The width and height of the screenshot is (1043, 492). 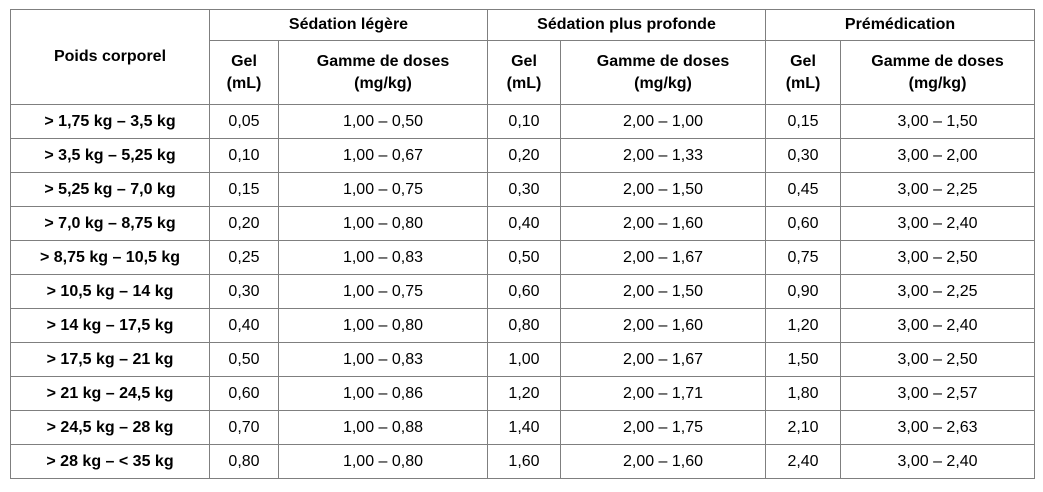 I want to click on group-header-premedication: Prémédication, so click(x=900, y=25).